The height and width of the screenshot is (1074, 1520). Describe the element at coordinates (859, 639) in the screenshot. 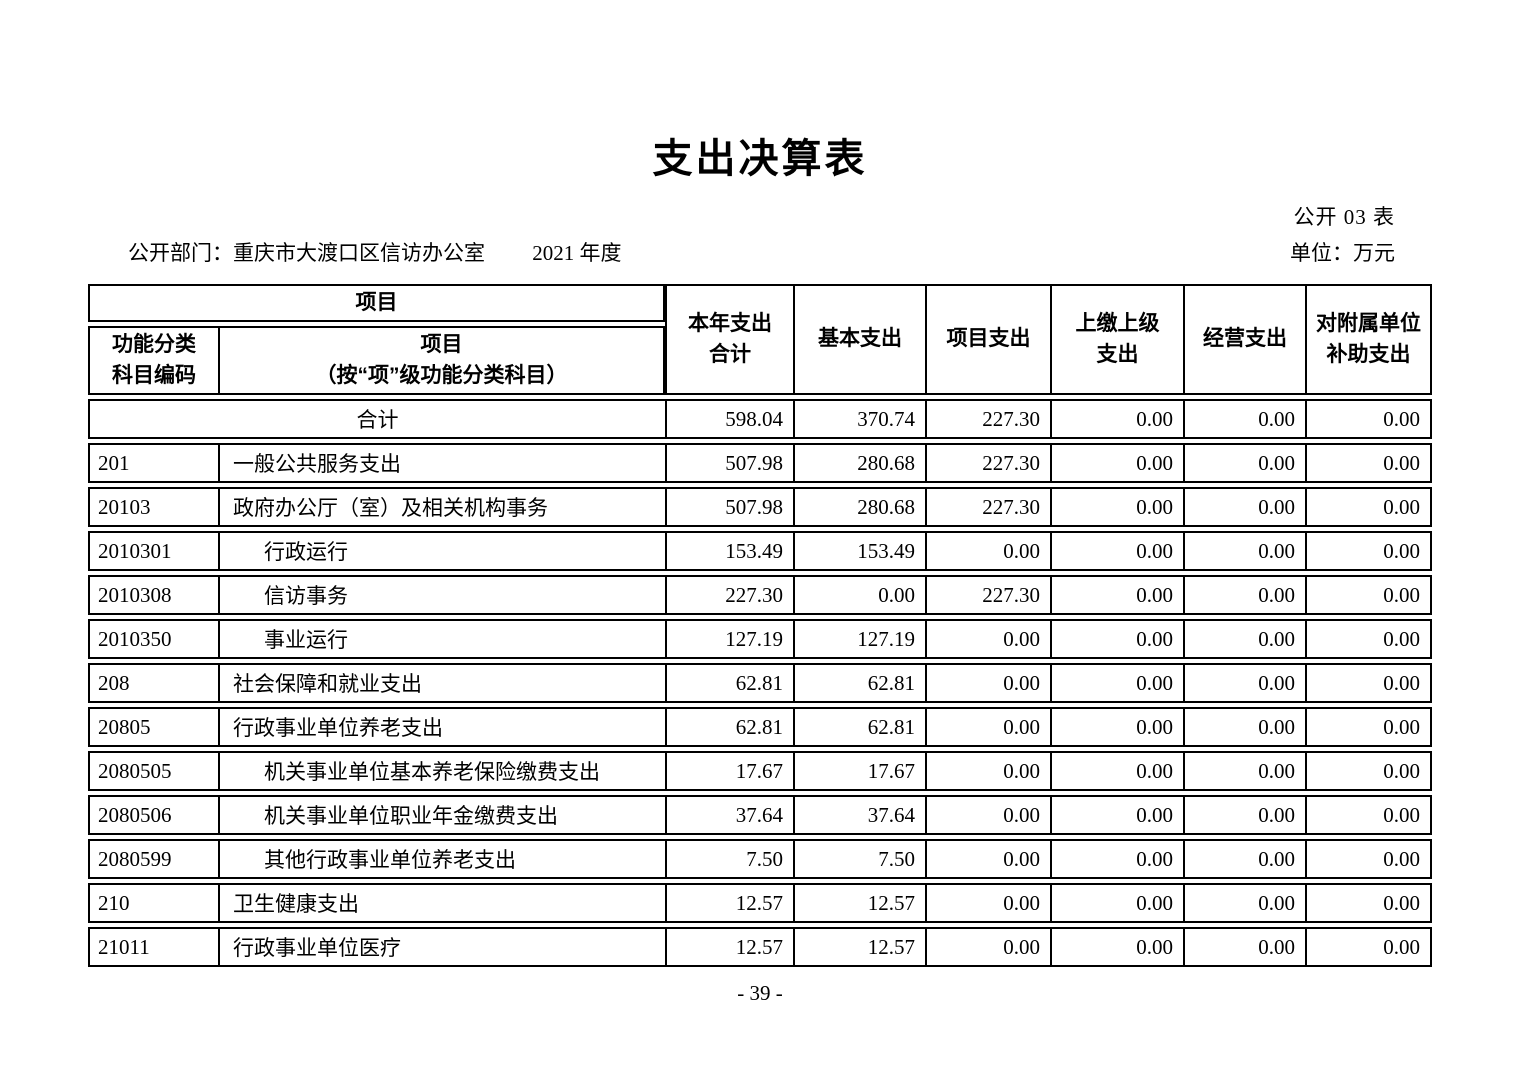

I see `row-value: 127.19` at that location.